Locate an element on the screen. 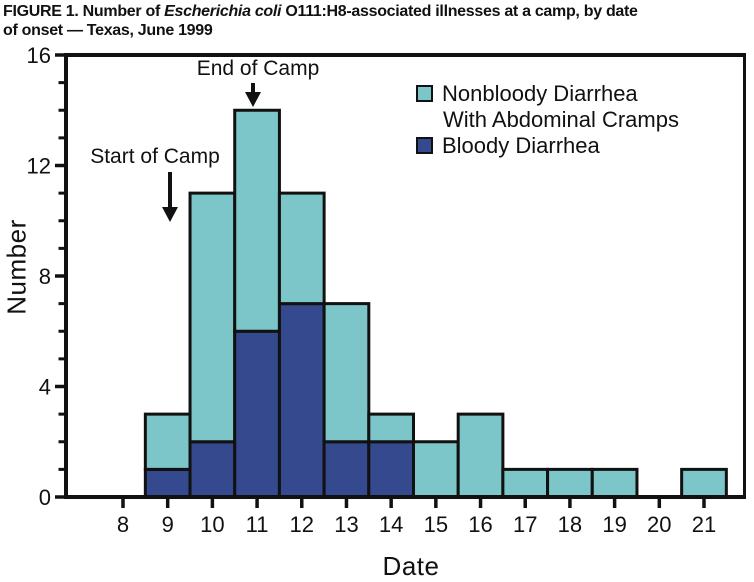  annotation-start-of-camp: Start of Camp is located at coordinates (155, 156).